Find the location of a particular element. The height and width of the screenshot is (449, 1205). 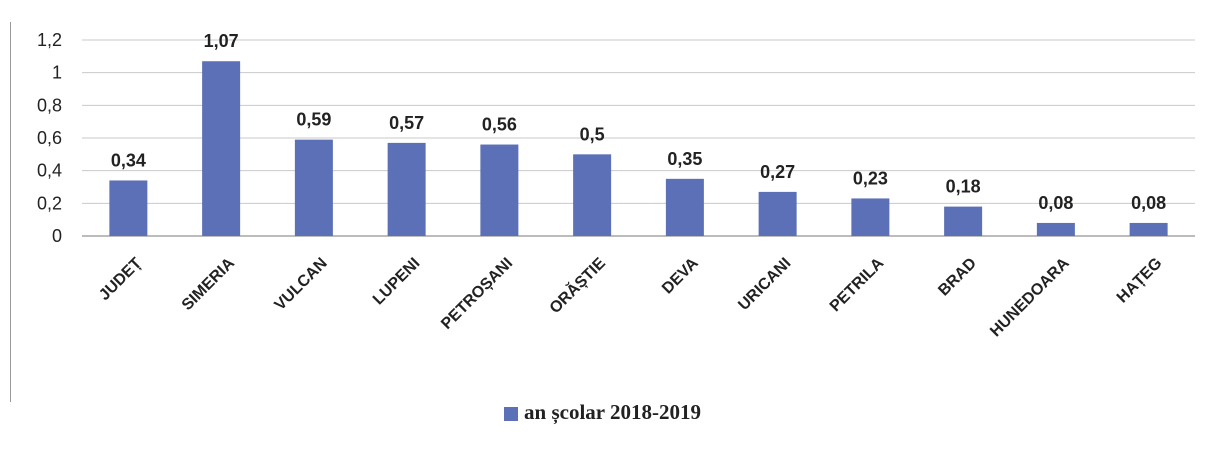

category-label: DEVA is located at coordinates (680, 275).